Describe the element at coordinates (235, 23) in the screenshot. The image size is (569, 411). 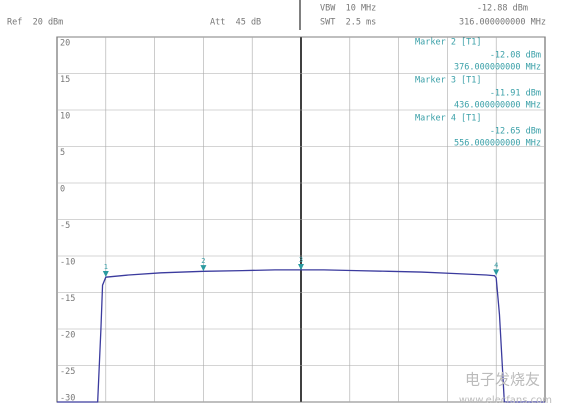
I see `attenuation: Att 45 dB` at that location.